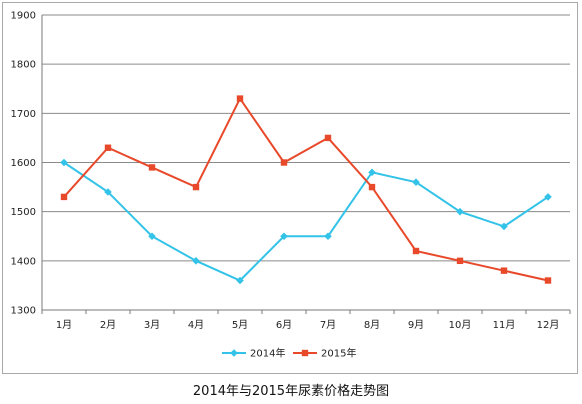 The image size is (582, 404). What do you see at coordinates (416, 325) in the screenshot?
I see `x-tick-label: 9月` at bounding box center [416, 325].